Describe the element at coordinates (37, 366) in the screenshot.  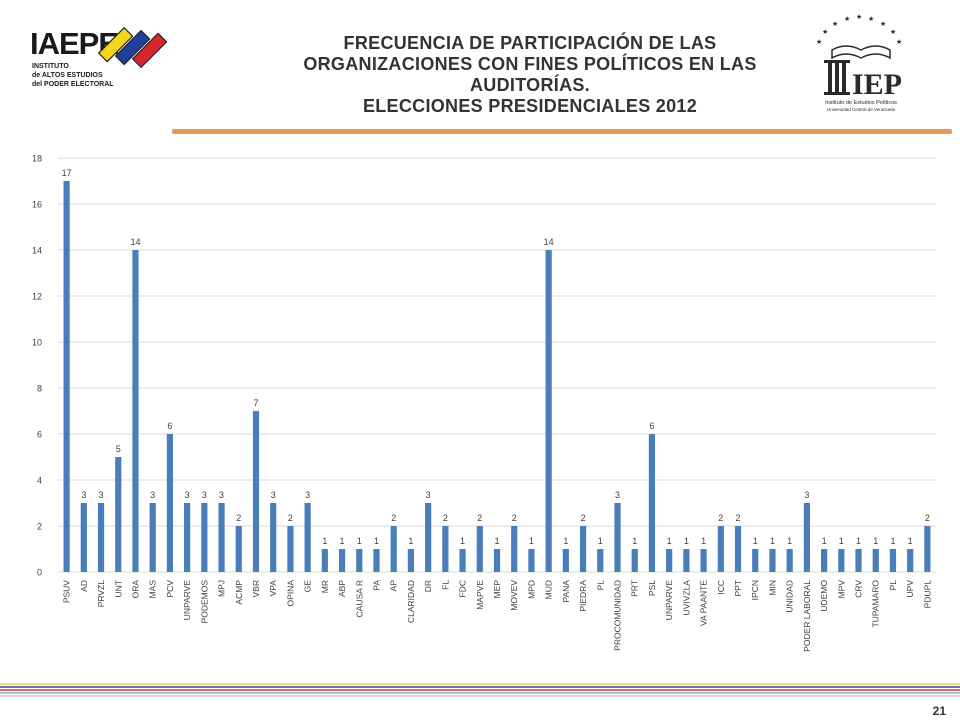
I see `y-axis-ticks: 0 2 4 6 8 10 12 14 16 18` at that location.